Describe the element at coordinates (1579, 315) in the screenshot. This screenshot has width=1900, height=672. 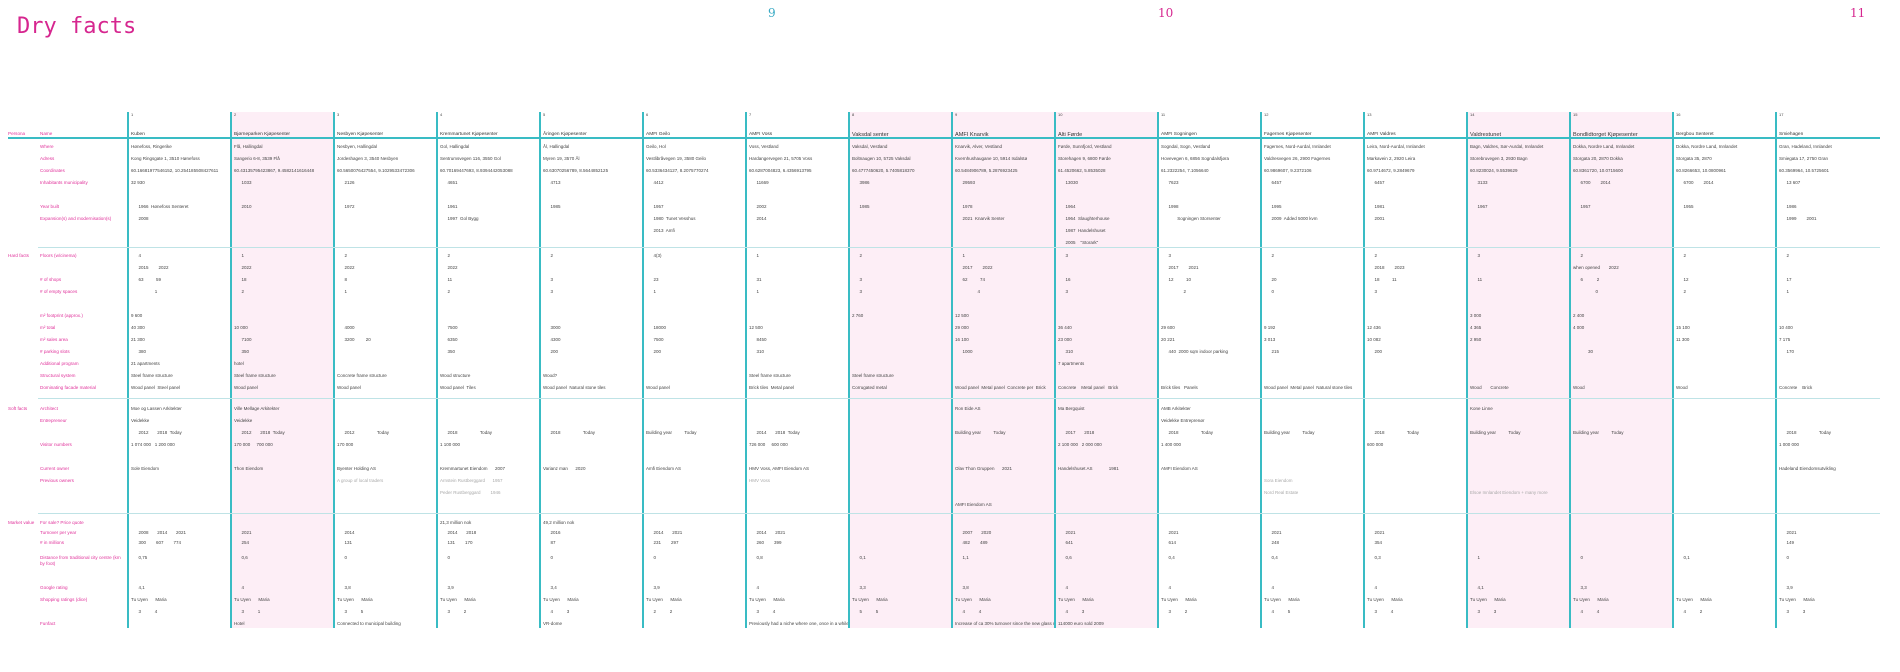
I see `cell-foot: 2 400` at that location.